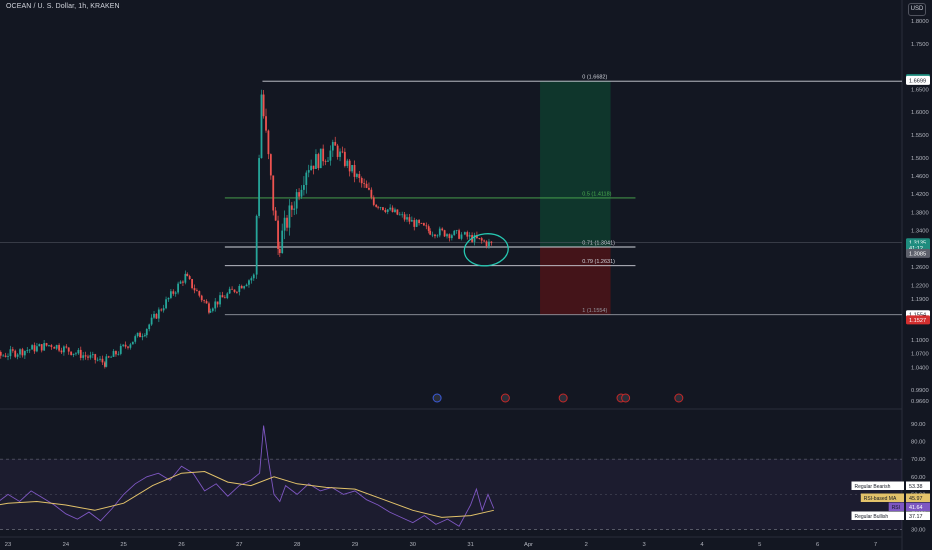 The height and width of the screenshot is (550, 932). I want to click on rsi-ma-line, so click(247, 494).